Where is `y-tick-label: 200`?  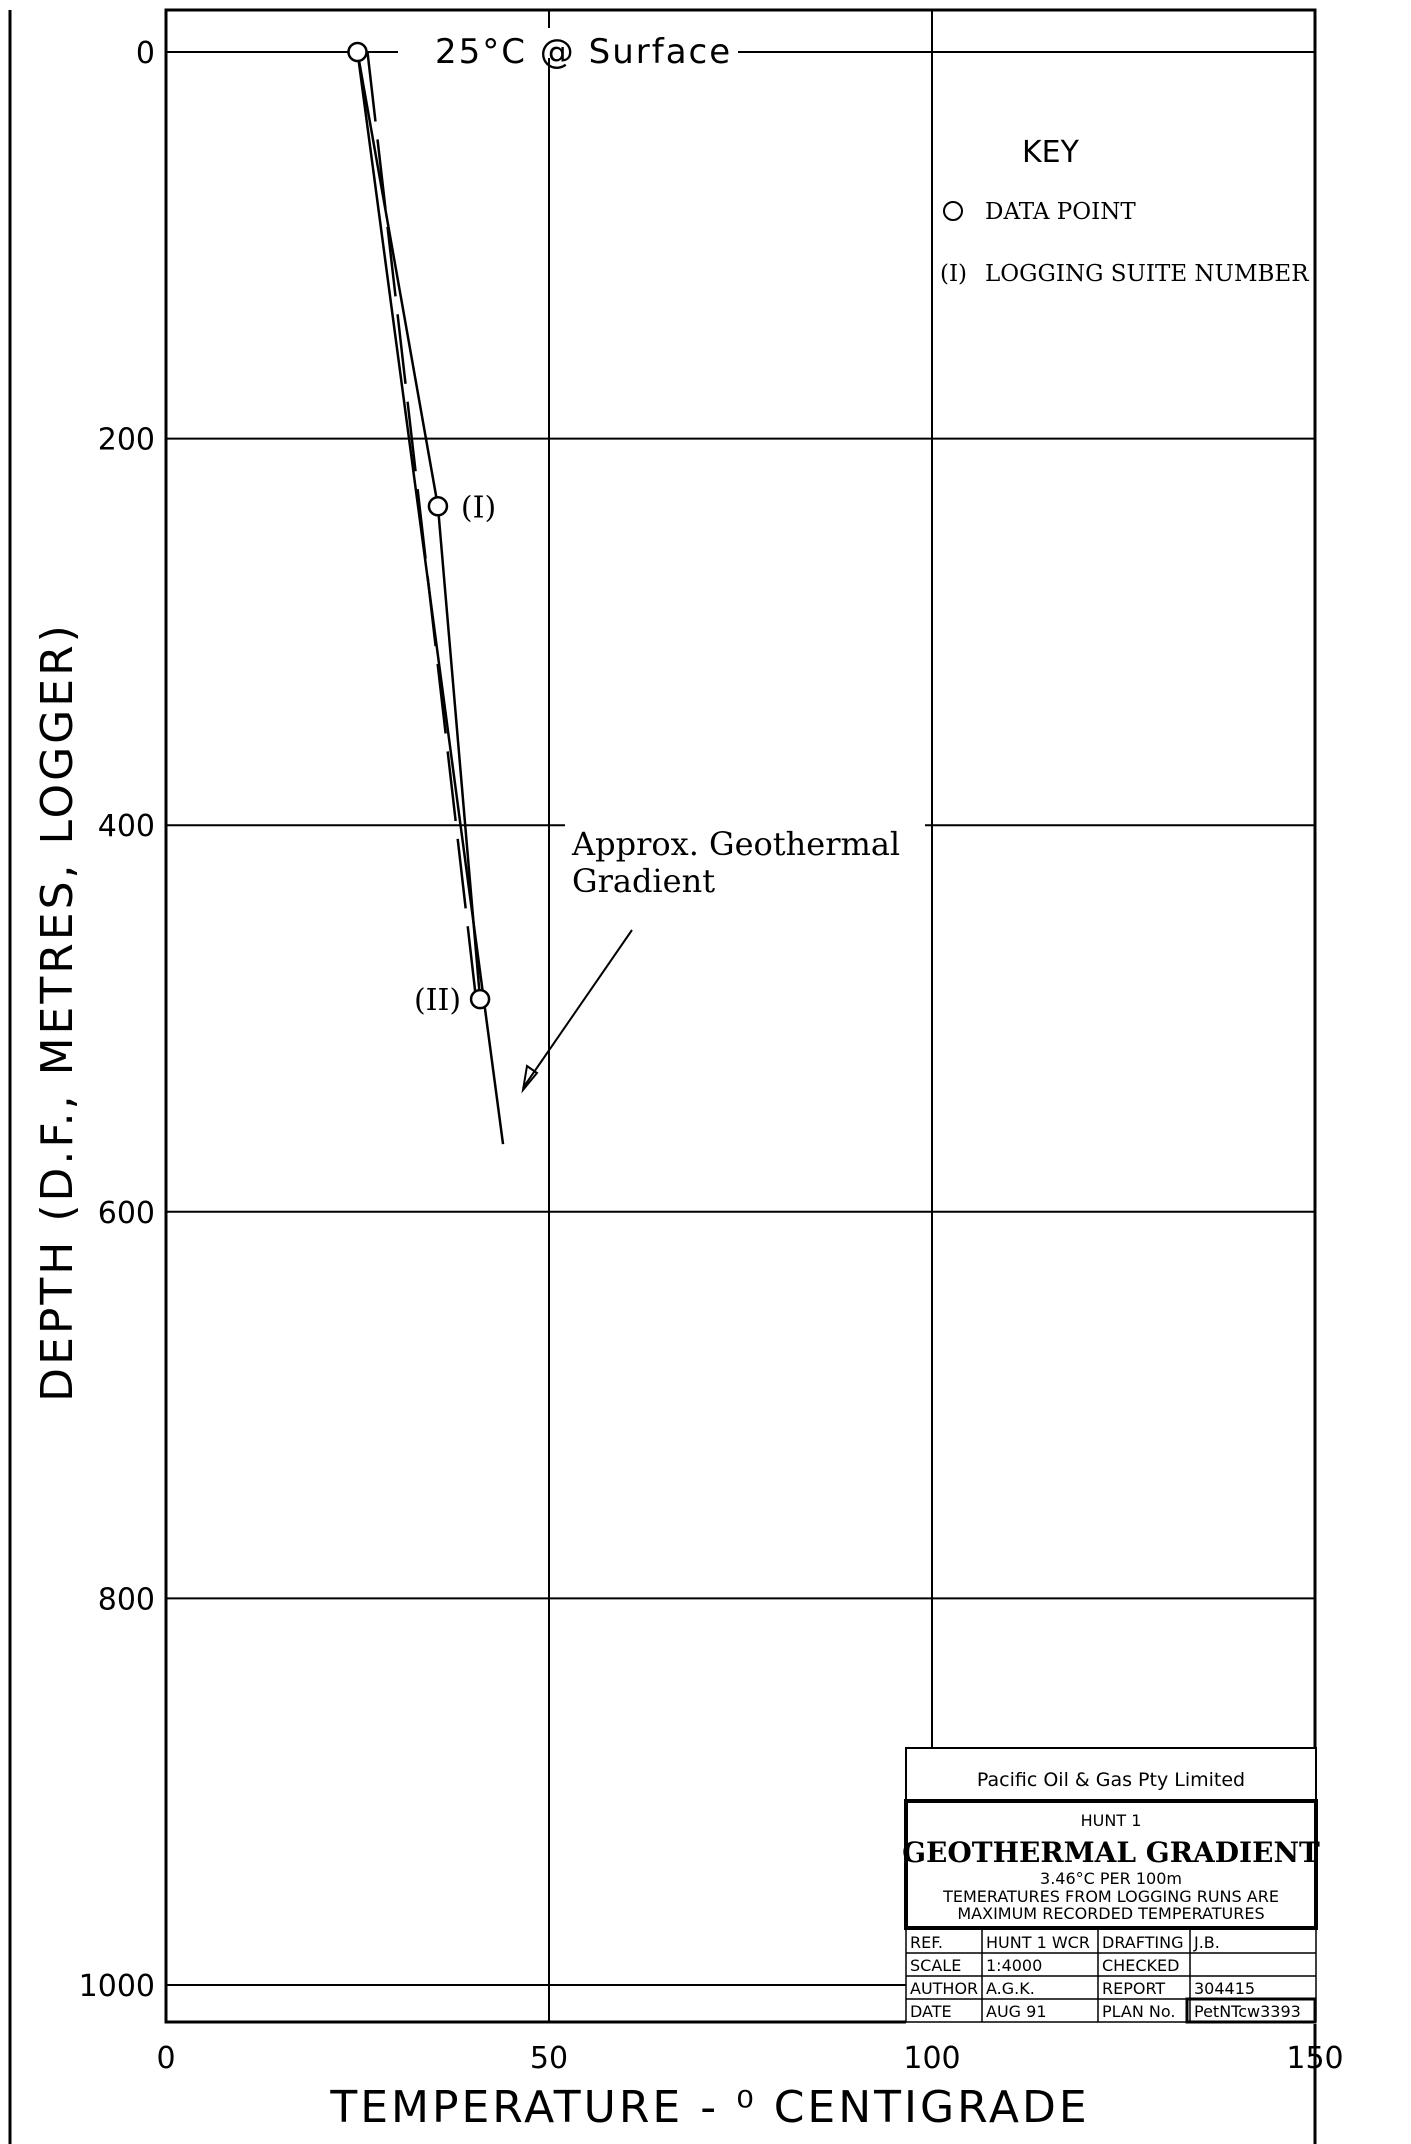 y-tick-label: 200 is located at coordinates (126, 440).